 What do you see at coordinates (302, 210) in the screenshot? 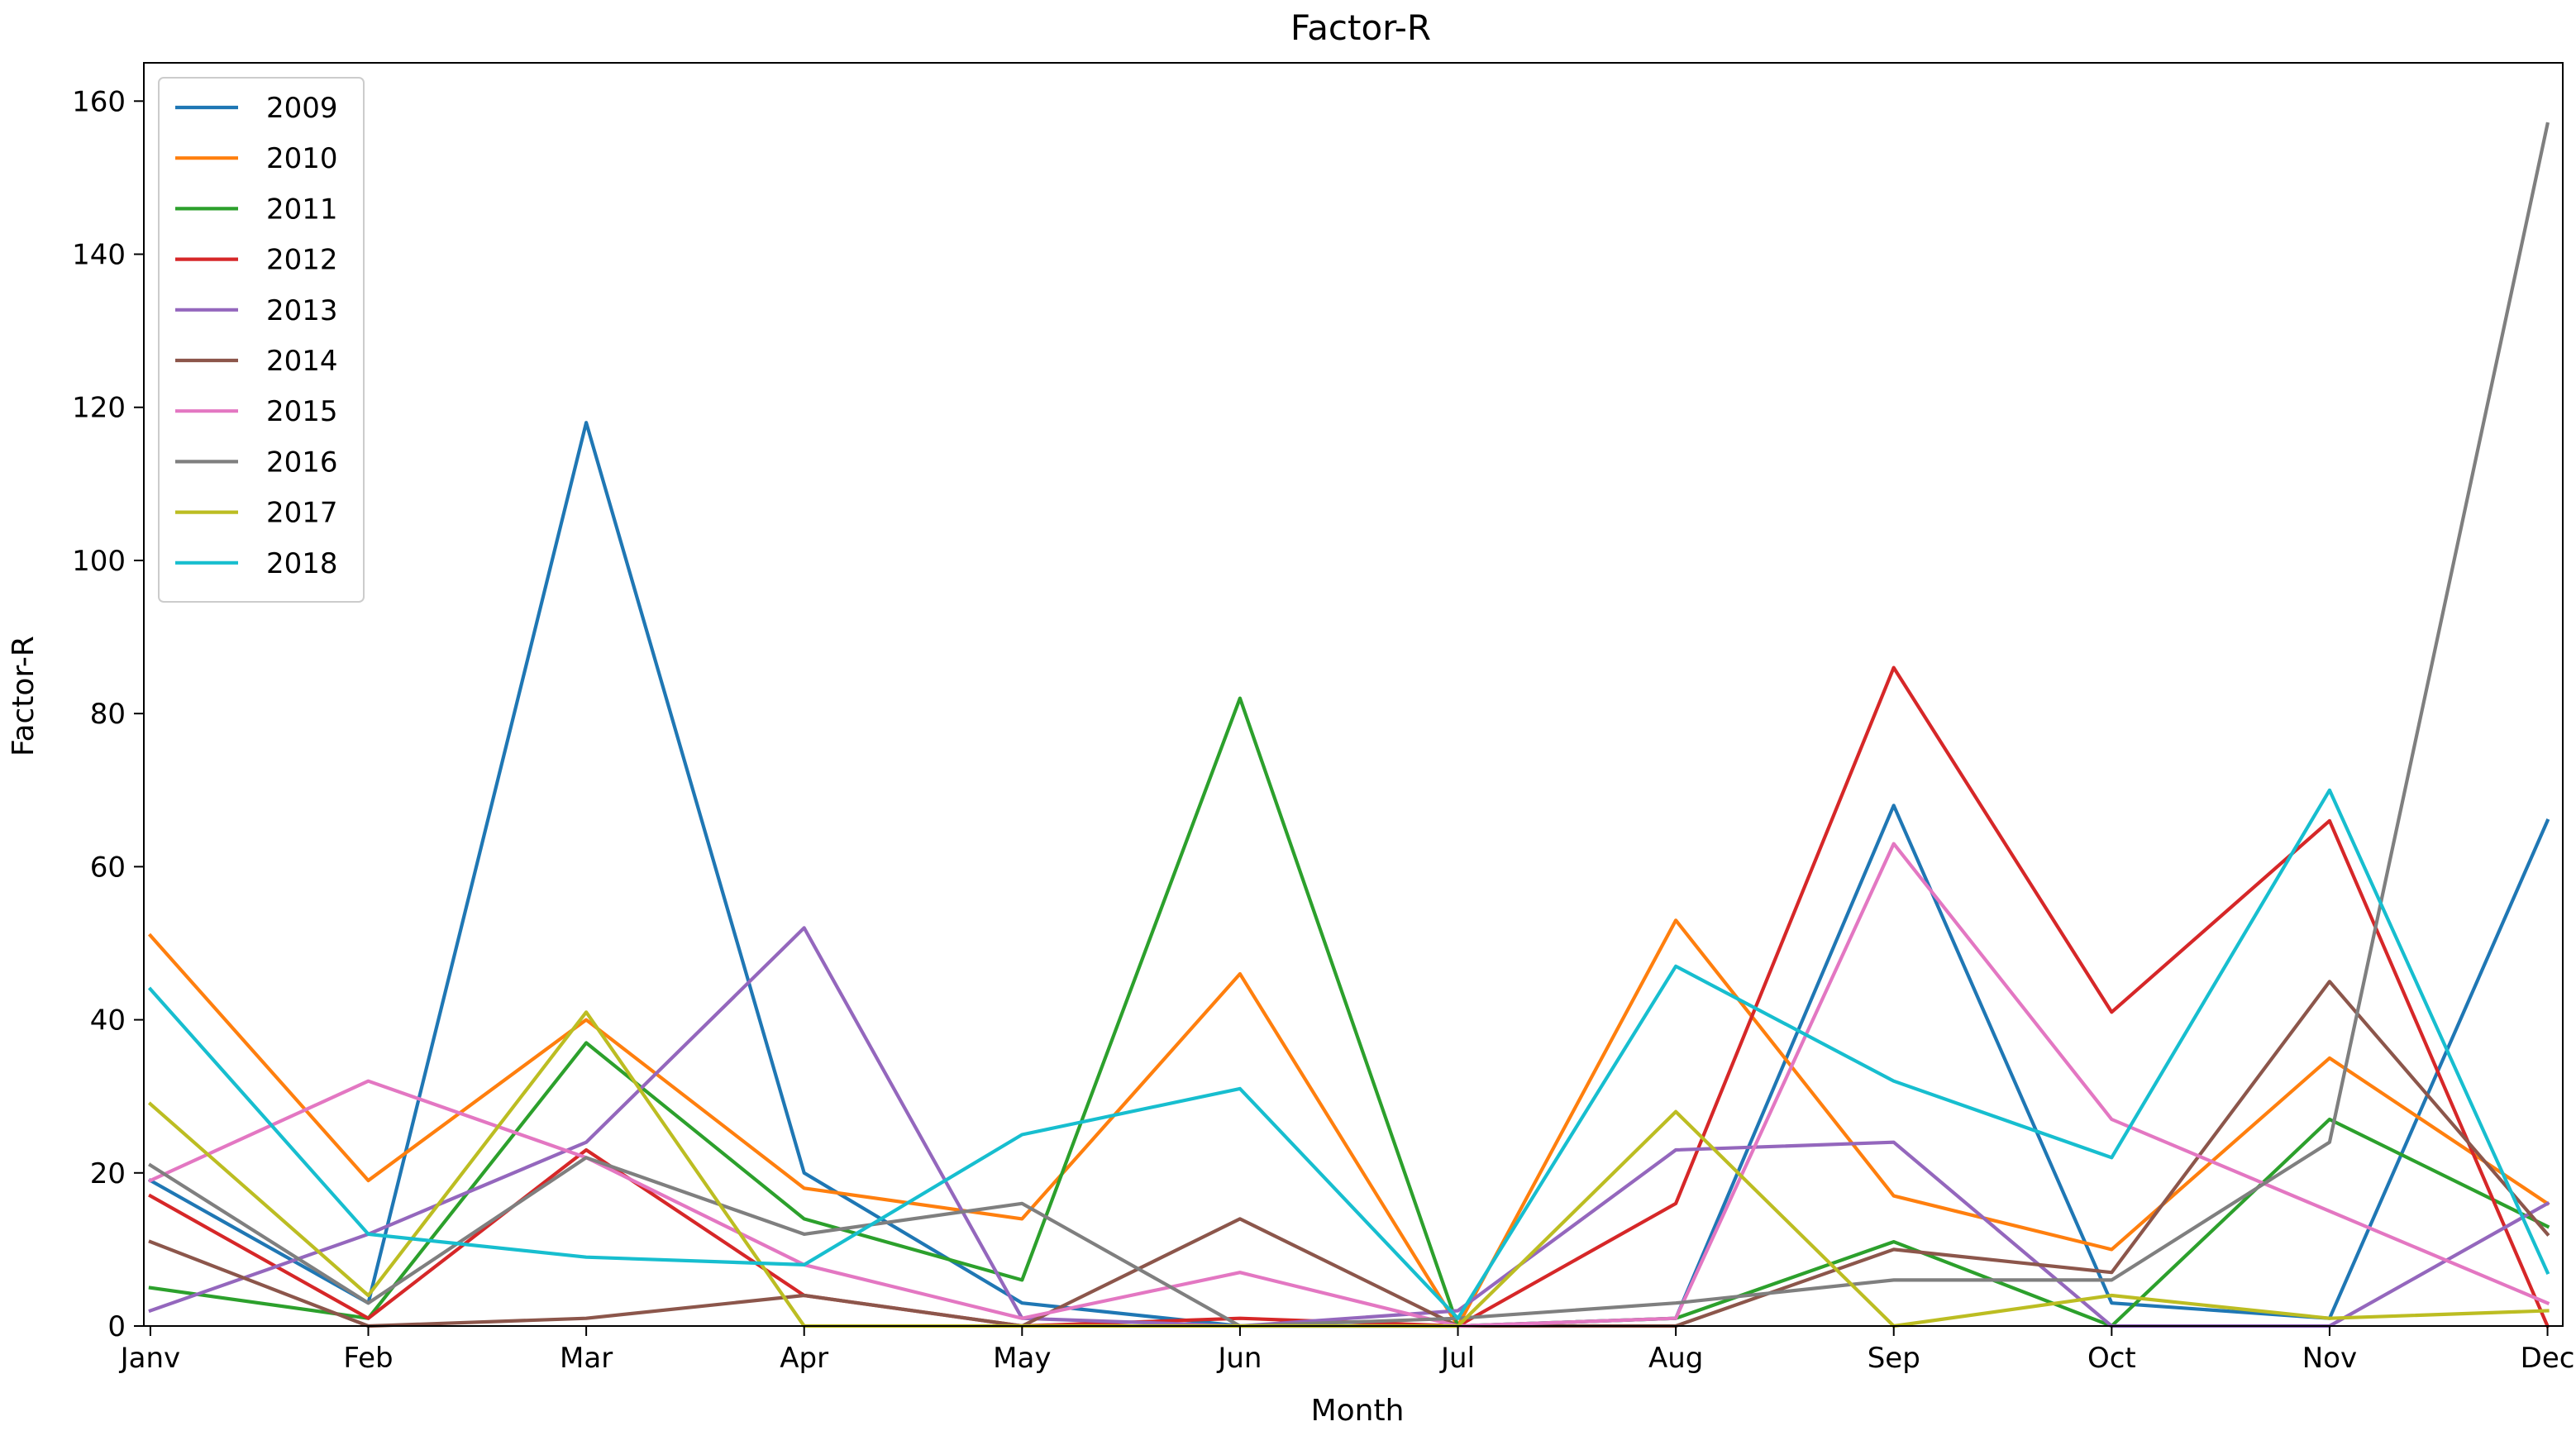
I see `legend-label-2011: 2011` at bounding box center [302, 210].